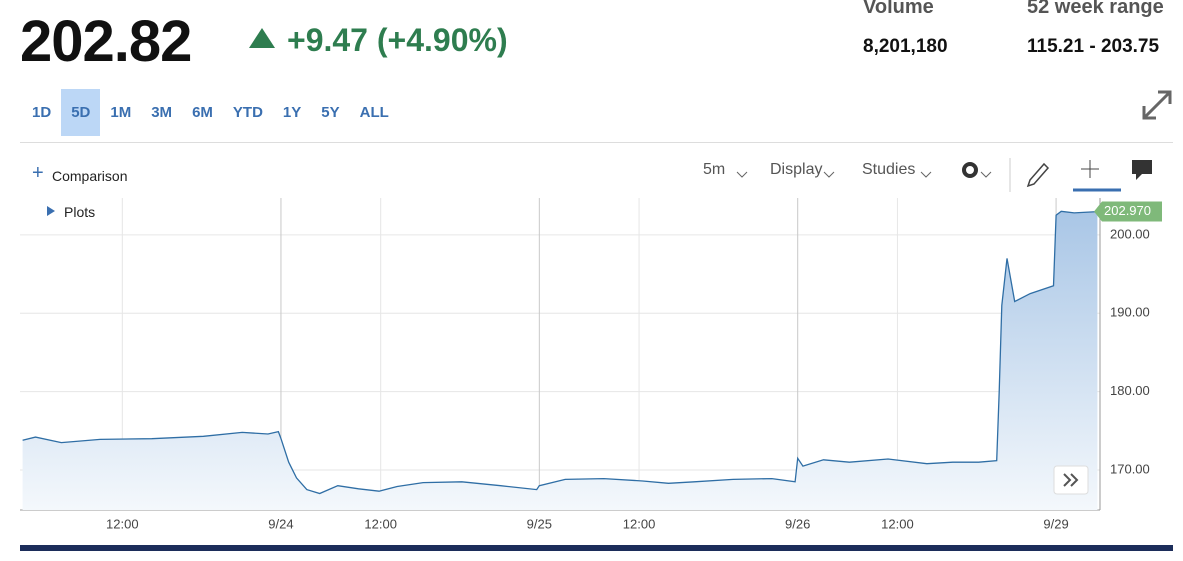  Describe the element at coordinates (1071, 480) in the screenshot. I see `scroll-icon` at that location.